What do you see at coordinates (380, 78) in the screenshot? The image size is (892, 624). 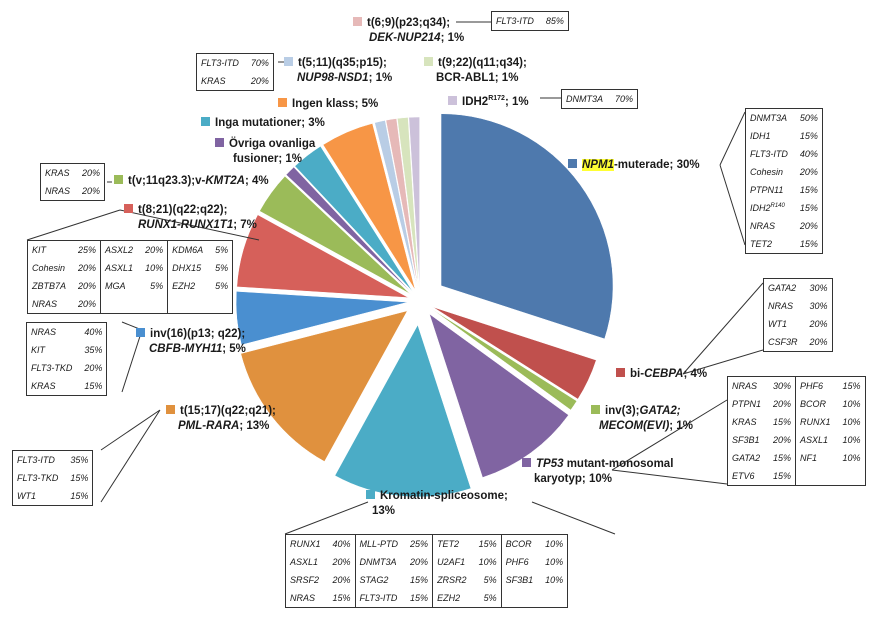 I see `label-t511-pct: ; 1%` at bounding box center [380, 78].